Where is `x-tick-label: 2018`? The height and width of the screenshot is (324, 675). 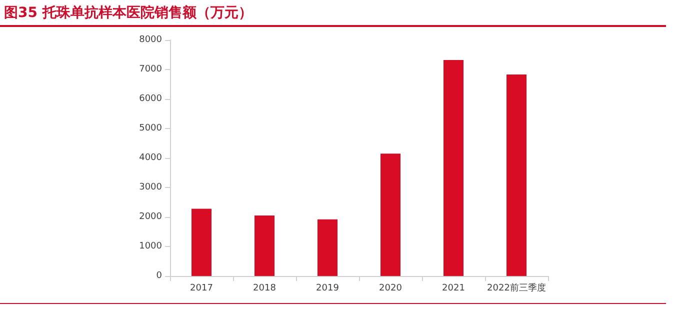
x-tick-label: 2018 is located at coordinates (264, 289).